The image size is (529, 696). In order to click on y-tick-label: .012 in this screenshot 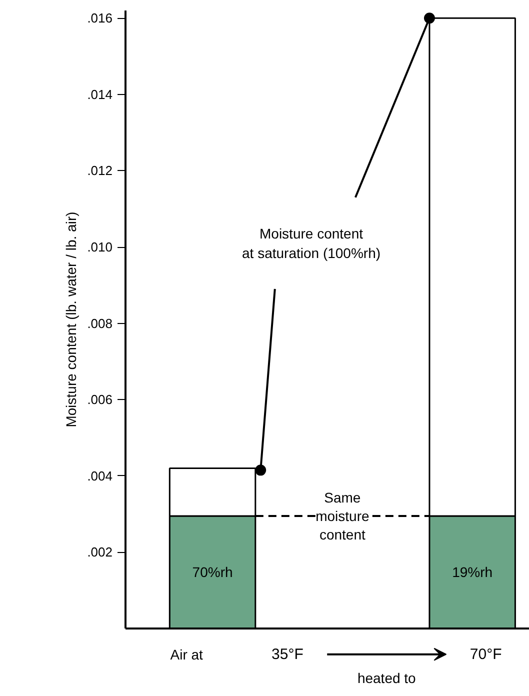, I will do `click(100, 170)`.